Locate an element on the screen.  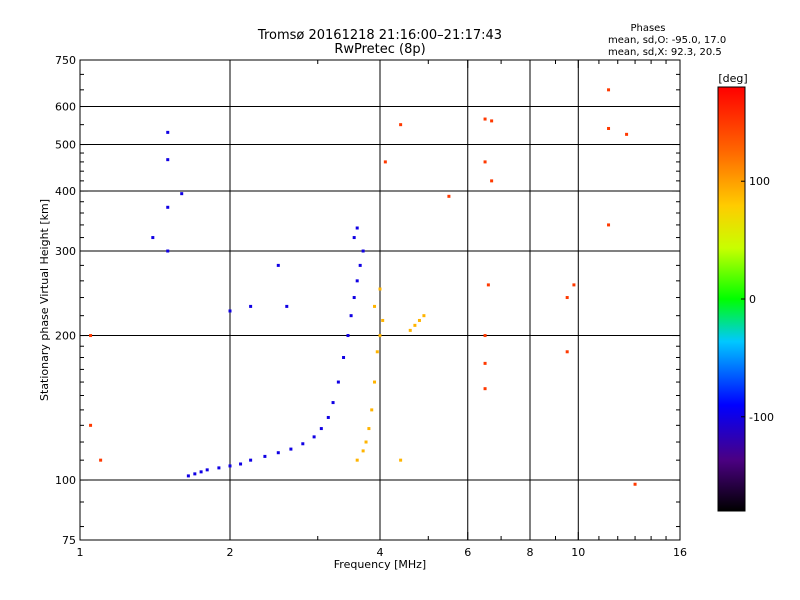
phase-info-heading: Phases is located at coordinates (647, 28).